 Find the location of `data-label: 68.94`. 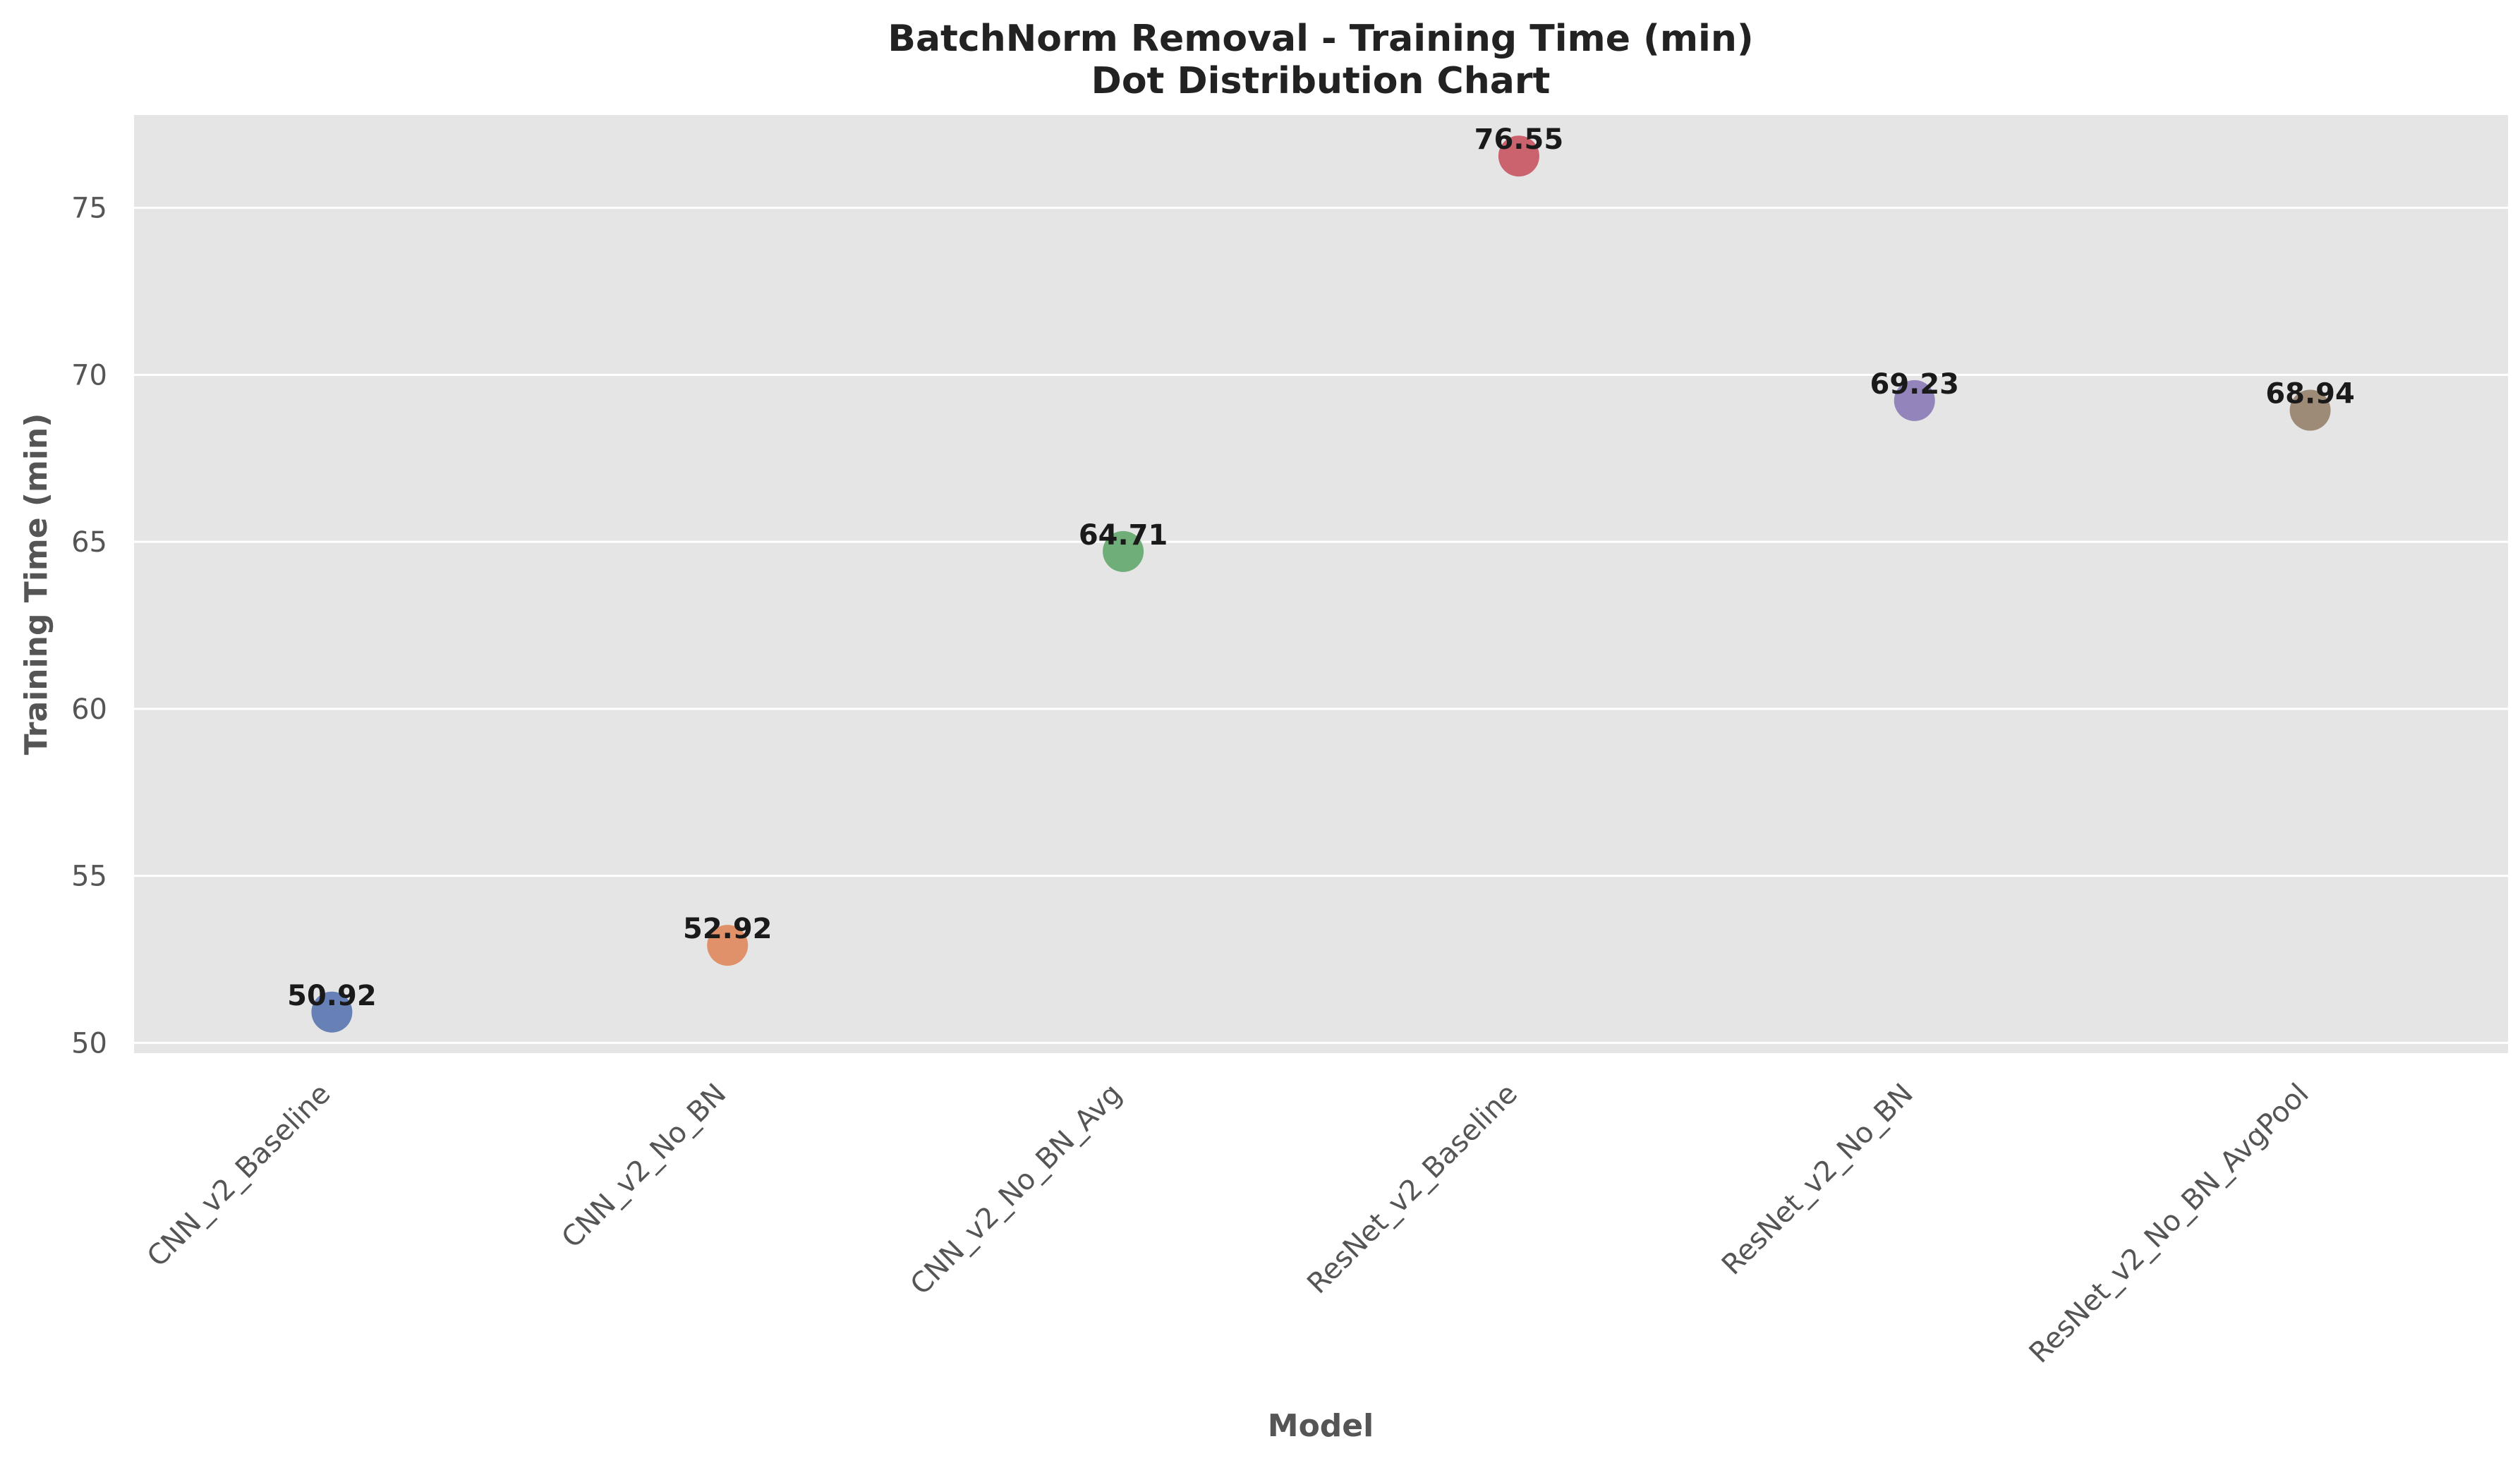

data-label: 68.94 is located at coordinates (2310, 394).